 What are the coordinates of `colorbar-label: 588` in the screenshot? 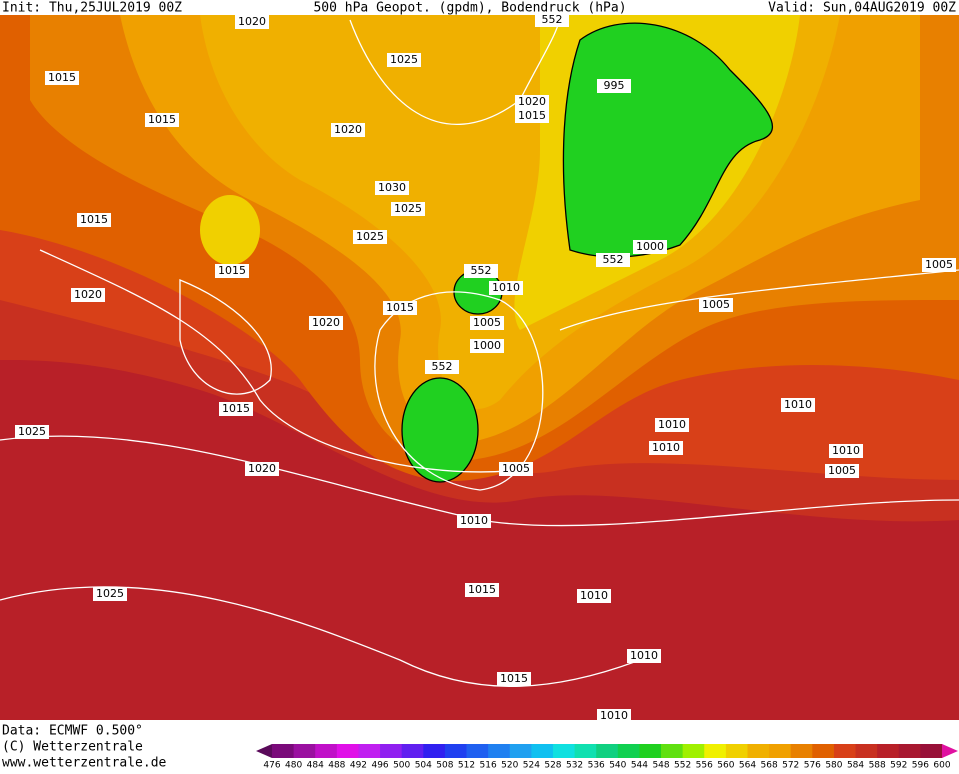 It's located at (877, 766).